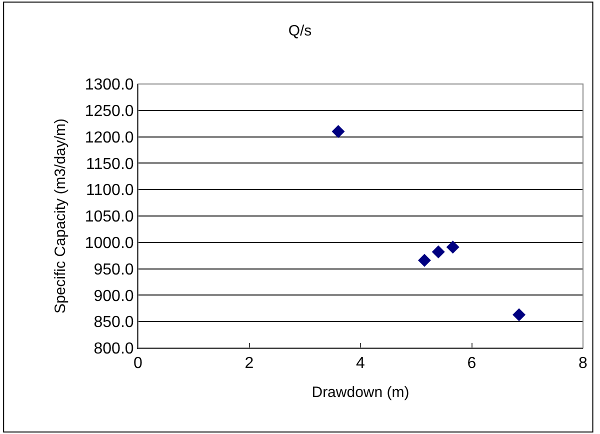 The image size is (600, 434). I want to click on y-tick-label: 850.0, so click(114, 323).